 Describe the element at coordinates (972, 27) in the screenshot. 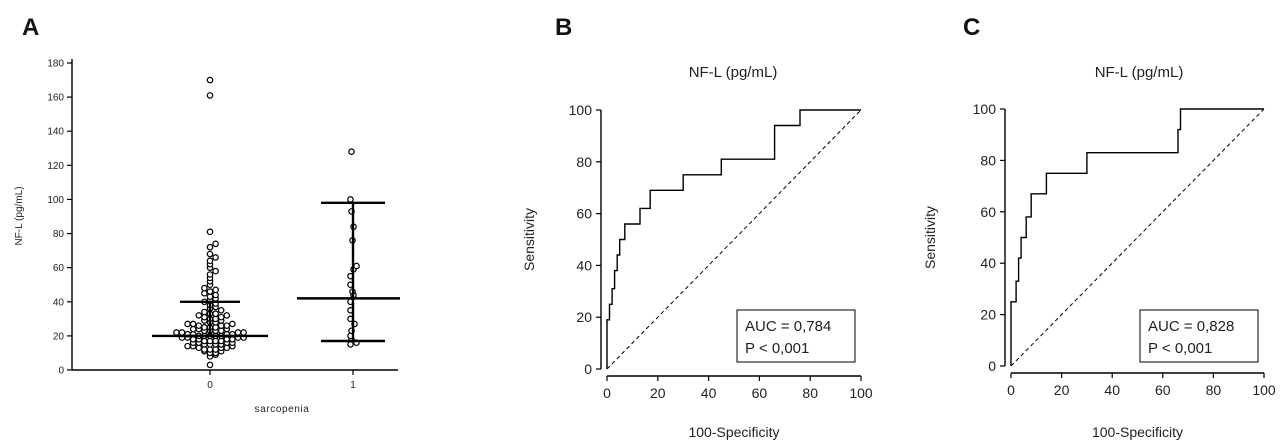

I see `panel-label-c: C` at that location.